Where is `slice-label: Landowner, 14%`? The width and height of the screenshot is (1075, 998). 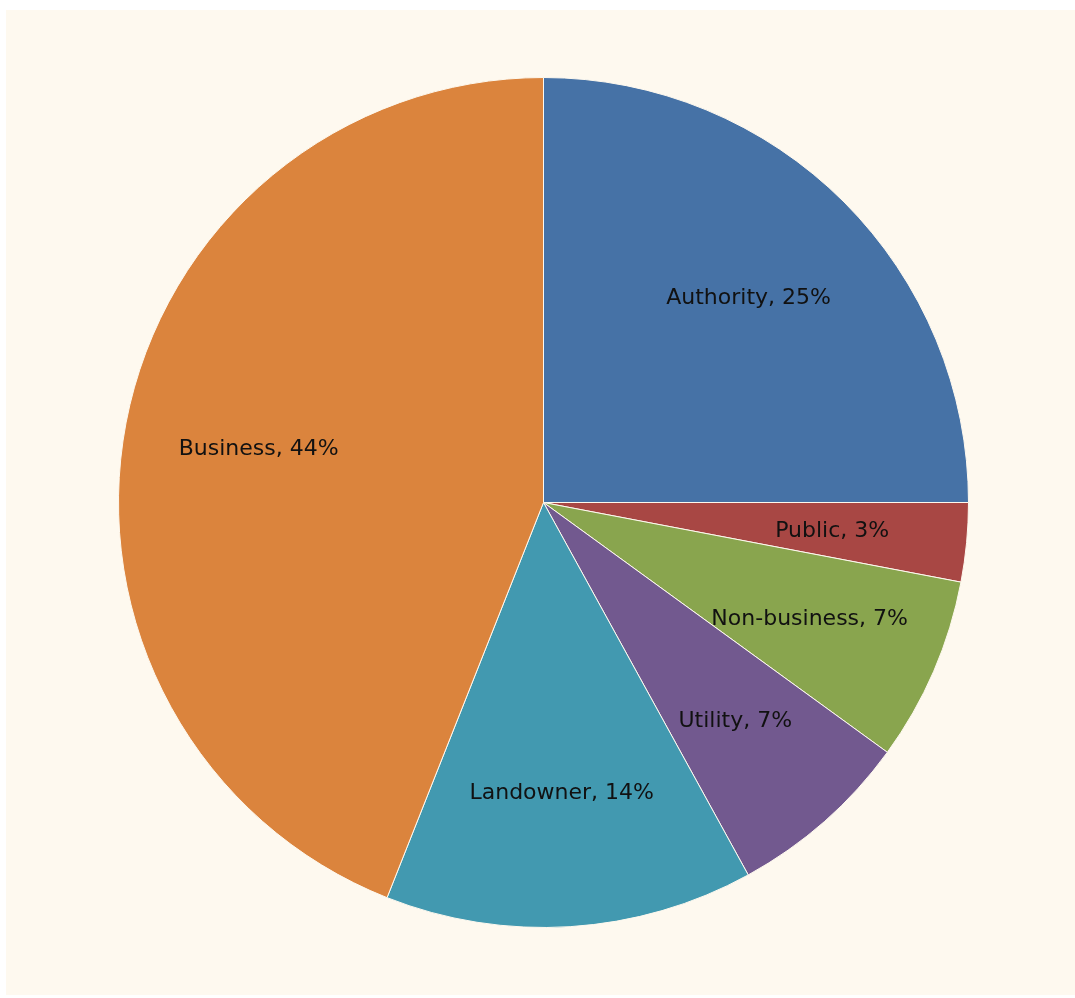
slice-label: Landowner, 14% is located at coordinates (561, 791).